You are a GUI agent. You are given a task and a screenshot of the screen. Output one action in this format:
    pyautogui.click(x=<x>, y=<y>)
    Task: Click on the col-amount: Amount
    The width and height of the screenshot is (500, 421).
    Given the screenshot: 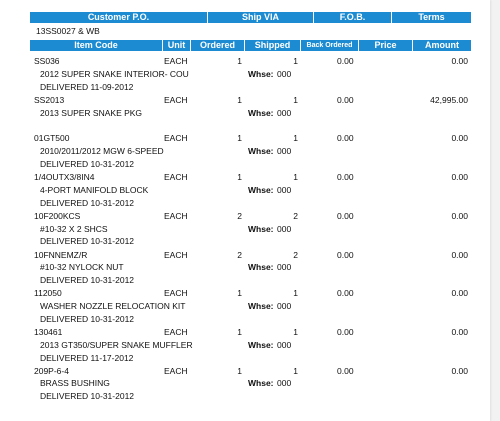 What is the action you would take?
    pyautogui.click(x=442, y=45)
    